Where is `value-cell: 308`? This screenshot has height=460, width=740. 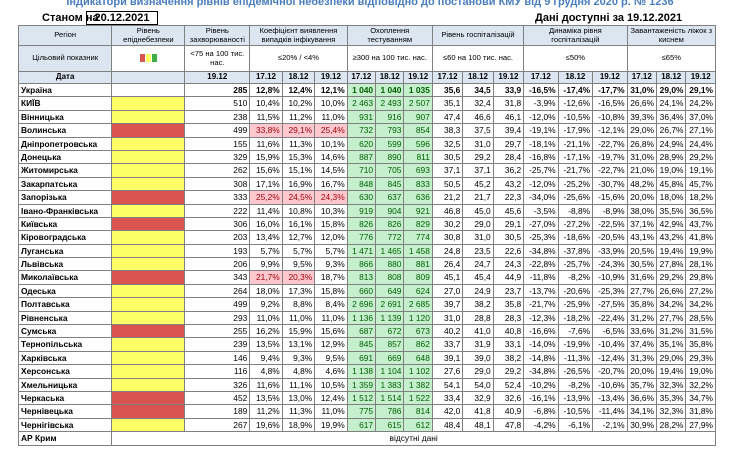
value-cell: 308 is located at coordinates (217, 184).